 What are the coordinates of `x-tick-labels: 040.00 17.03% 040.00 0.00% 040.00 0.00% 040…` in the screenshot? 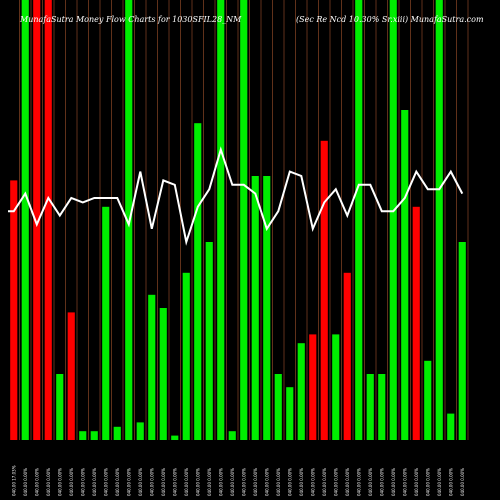 It's located at (238, 480).